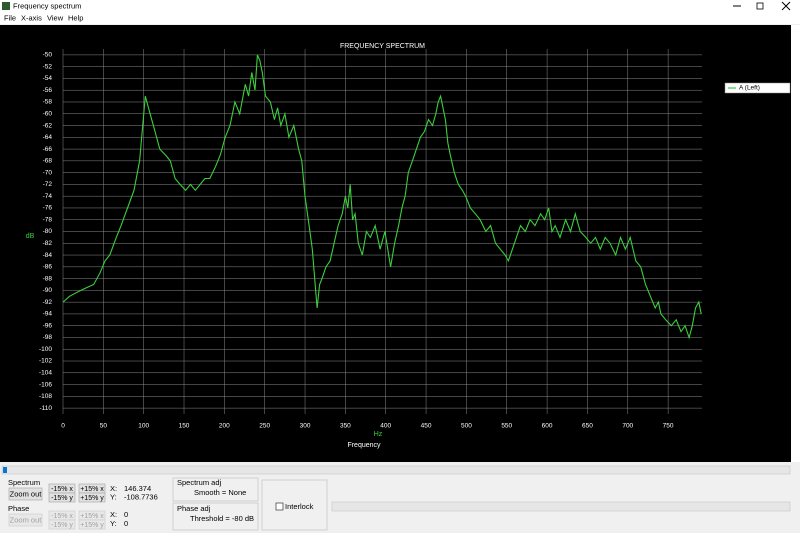 Image resolution: width=800 pixels, height=533 pixels. I want to click on x-value: 0, so click(126, 514).